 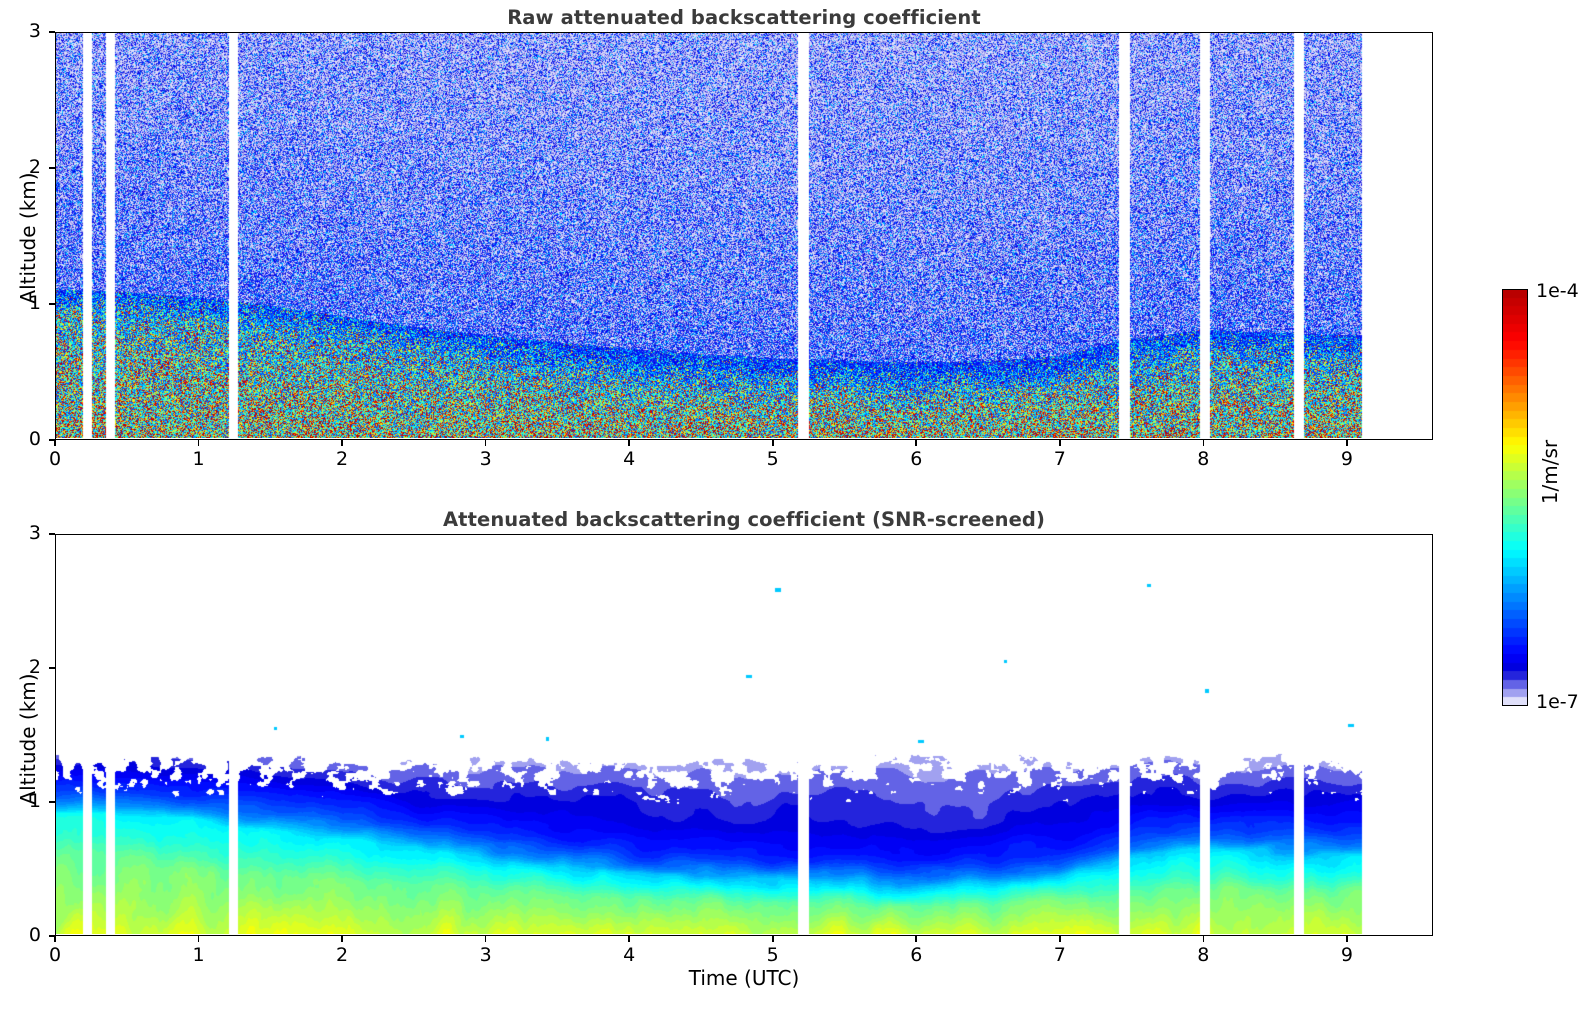 What do you see at coordinates (198, 955) in the screenshot?
I see `x-ticklabel-1-1: 1` at bounding box center [198, 955].